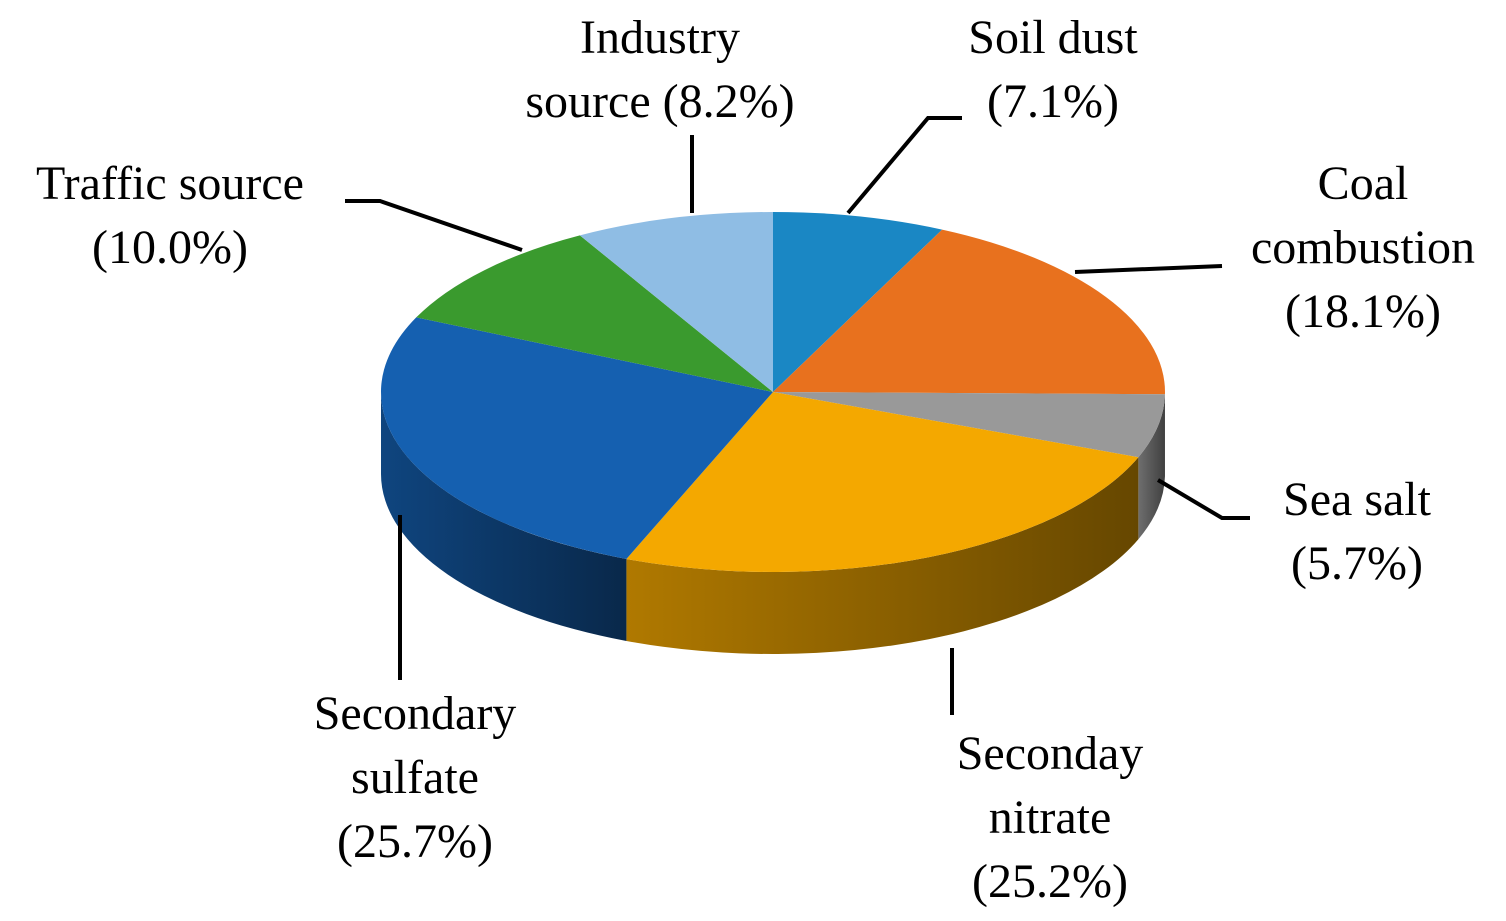  Describe the element at coordinates (1050, 881) in the screenshot. I see `value-label: (25.2%)` at that location.